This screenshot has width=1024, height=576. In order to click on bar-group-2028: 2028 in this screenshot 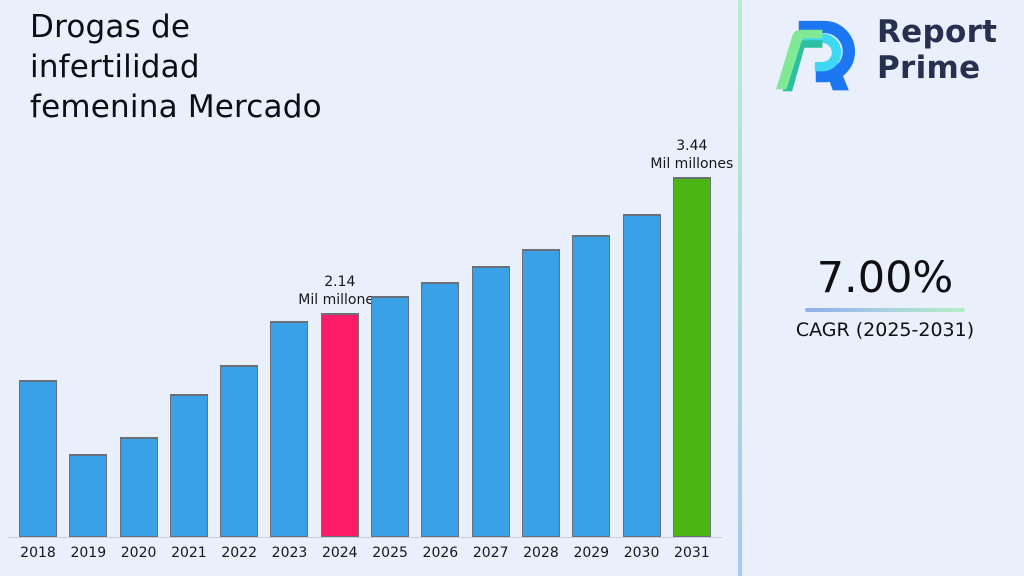, I will do `click(540, 369)`.